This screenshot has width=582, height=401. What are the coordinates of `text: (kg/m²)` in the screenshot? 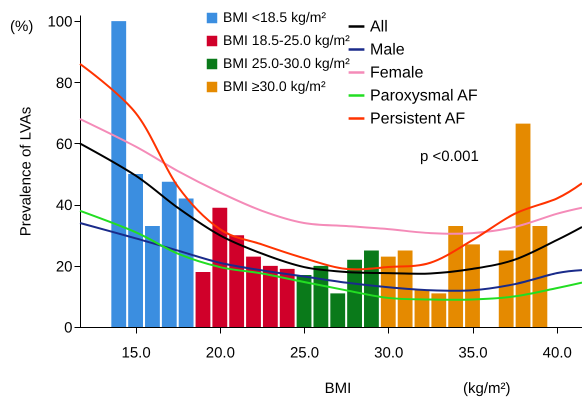 It's located at (486, 388).